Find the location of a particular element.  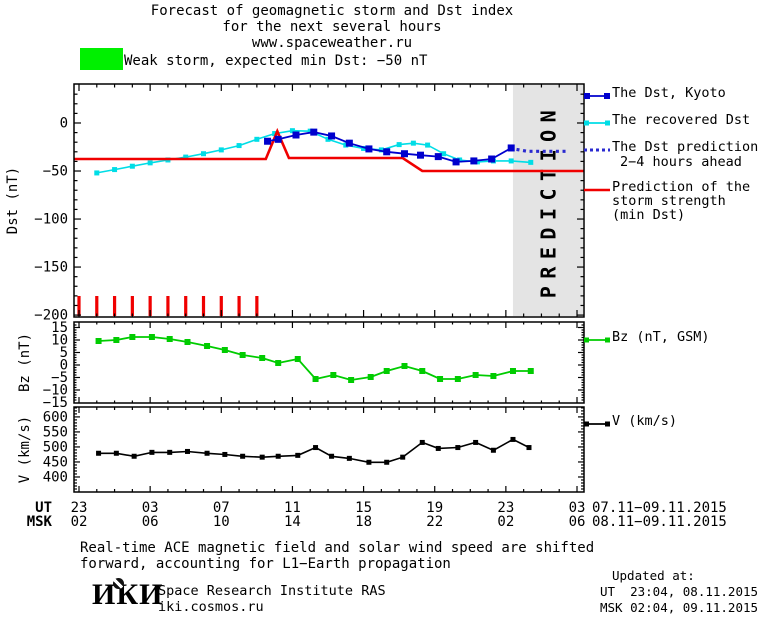

legend-dst-prediction-2: 2−4 hours ahead is located at coordinates (681, 162).